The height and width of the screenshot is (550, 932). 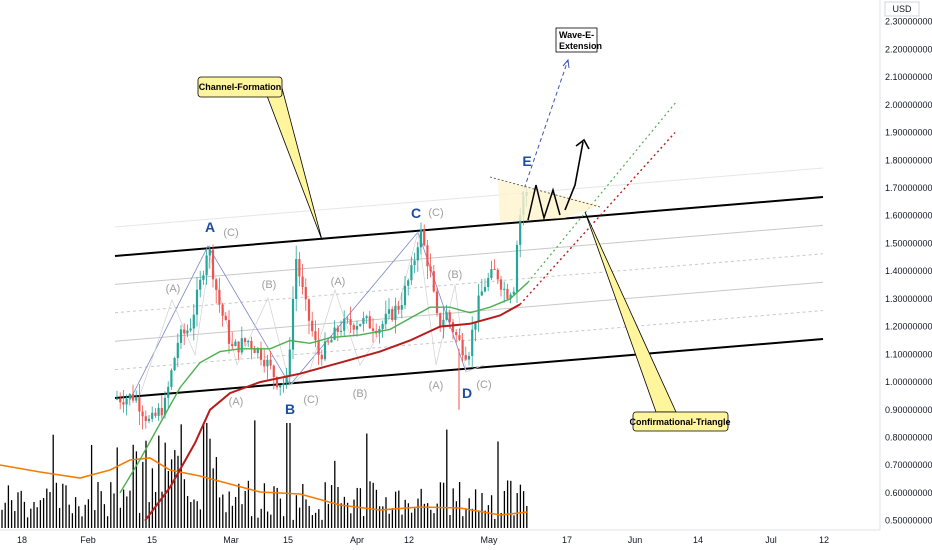 I want to click on extension-callout: Wave-E- Extension, so click(x=578, y=40).